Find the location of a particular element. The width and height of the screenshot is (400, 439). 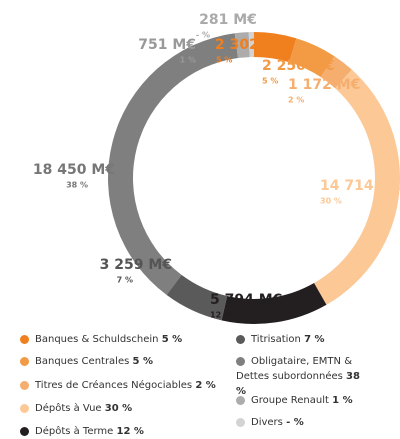

legend-label: Titres de Créances Négociables 2 % is located at coordinates (125, 385).